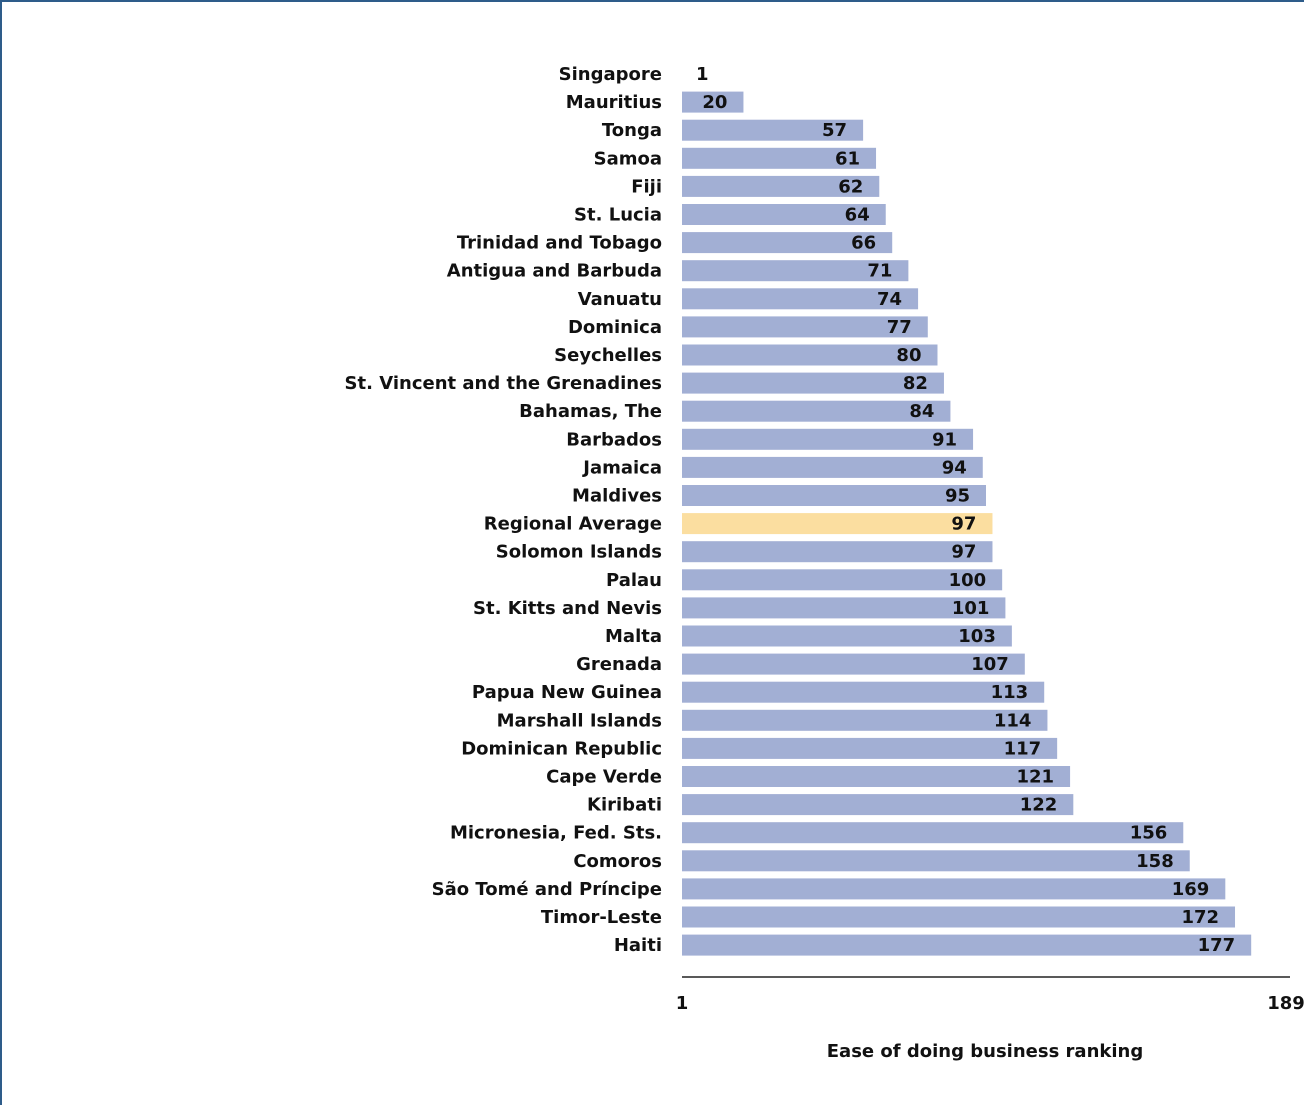 The height and width of the screenshot is (1107, 1304). I want to click on bar-trinidad-and-tobago, so click(787, 243).